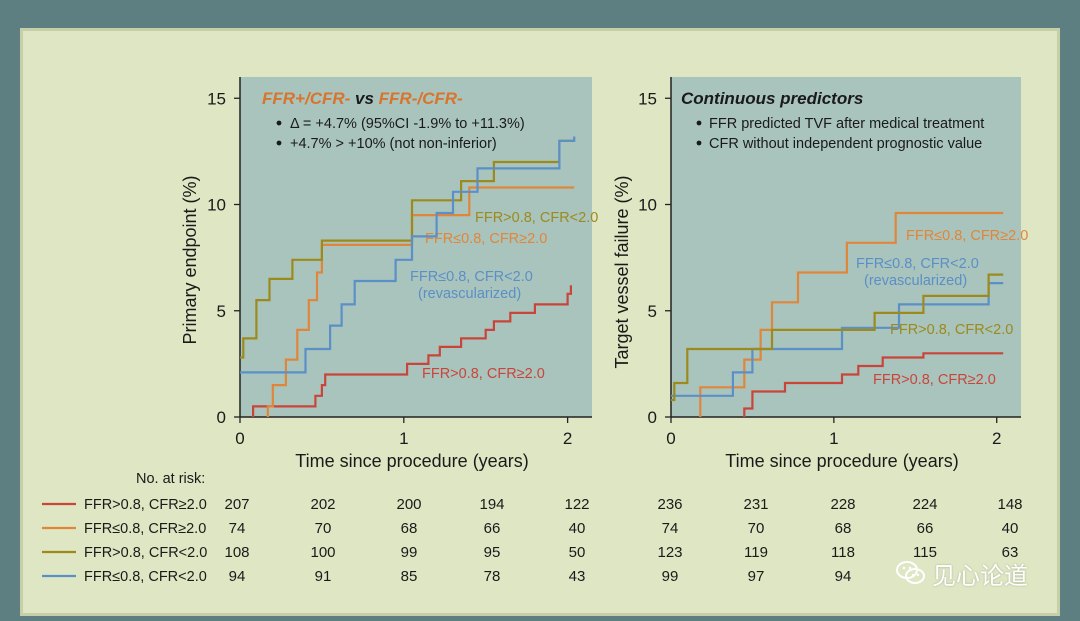 The width and height of the screenshot is (1080, 621). I want to click on watermark-text: 见心论道, so click(980, 575).